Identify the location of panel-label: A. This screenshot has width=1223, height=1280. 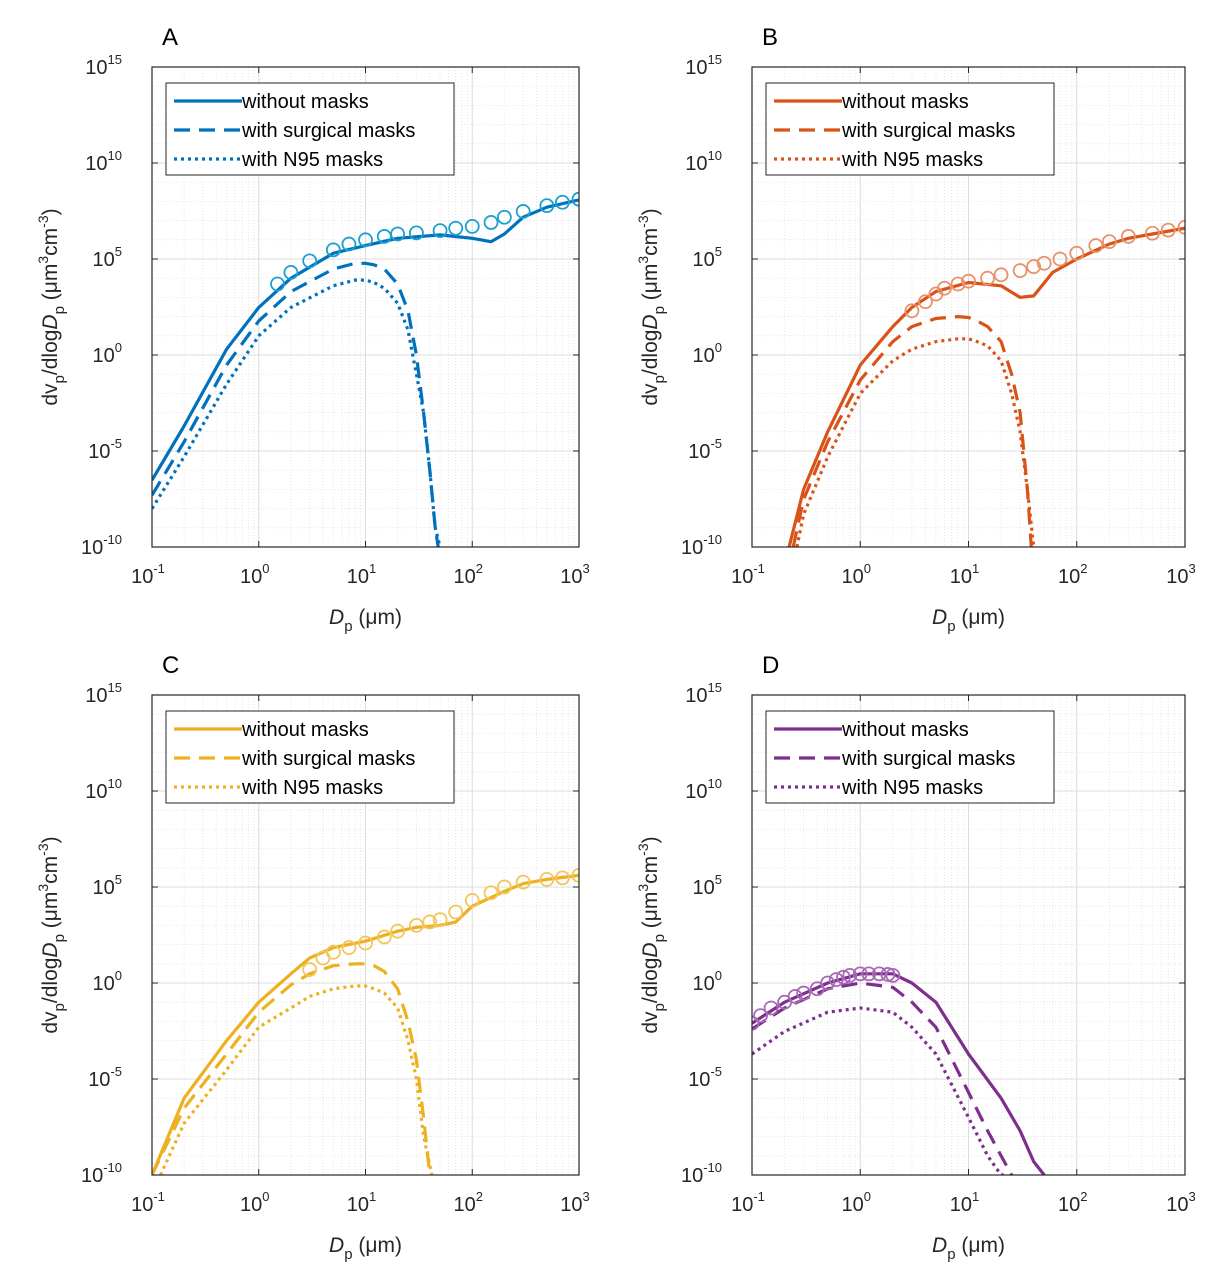
(170, 37).